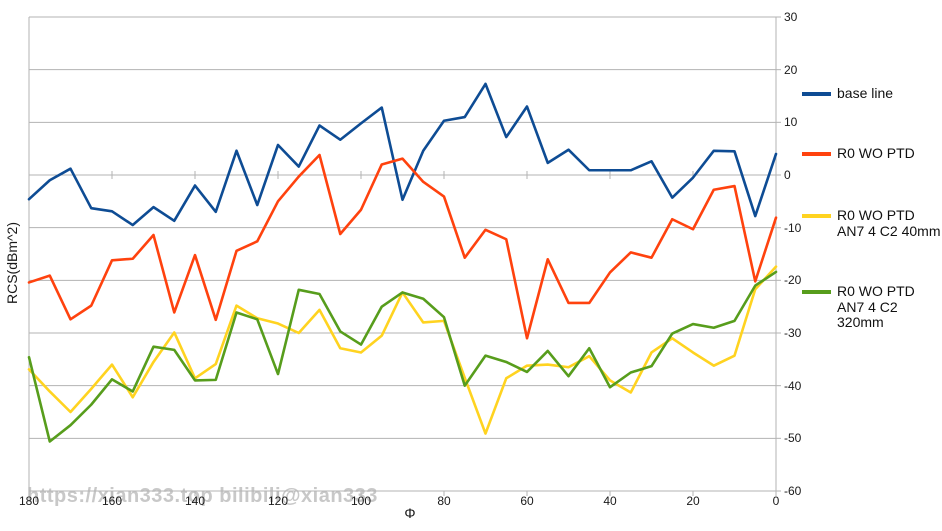 Image resolution: width=942 pixels, height=531 pixels. What do you see at coordinates (112, 501) in the screenshot?
I see `x-tick-label: 160` at bounding box center [112, 501].